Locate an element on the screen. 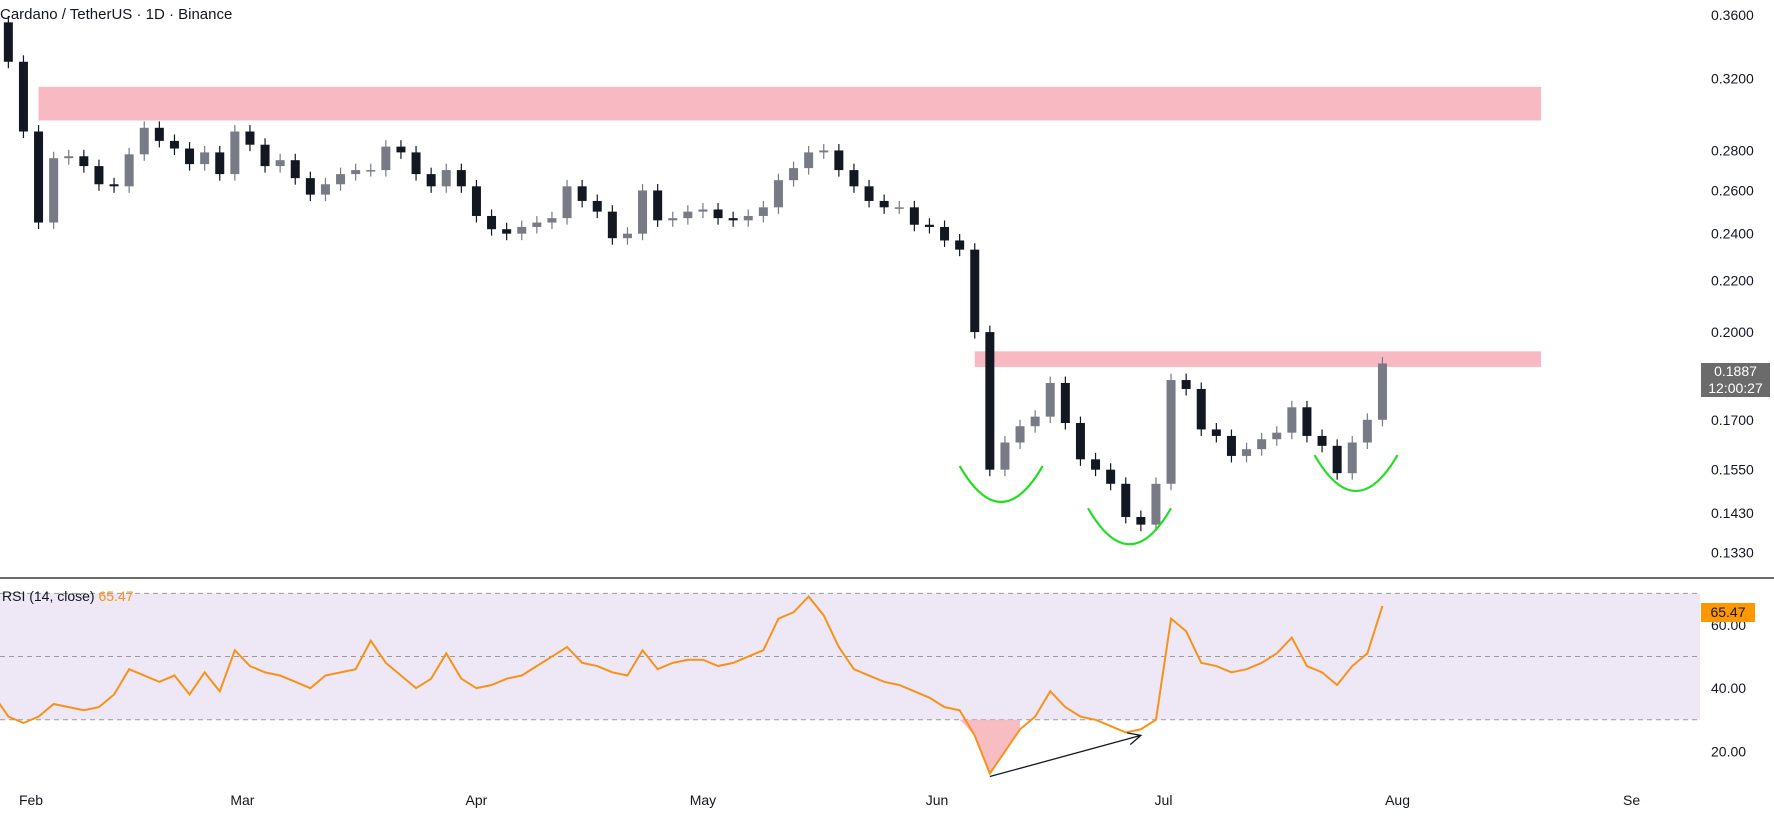  rsi-header: RSI (14, close) 65.47 is located at coordinates (68, 596).